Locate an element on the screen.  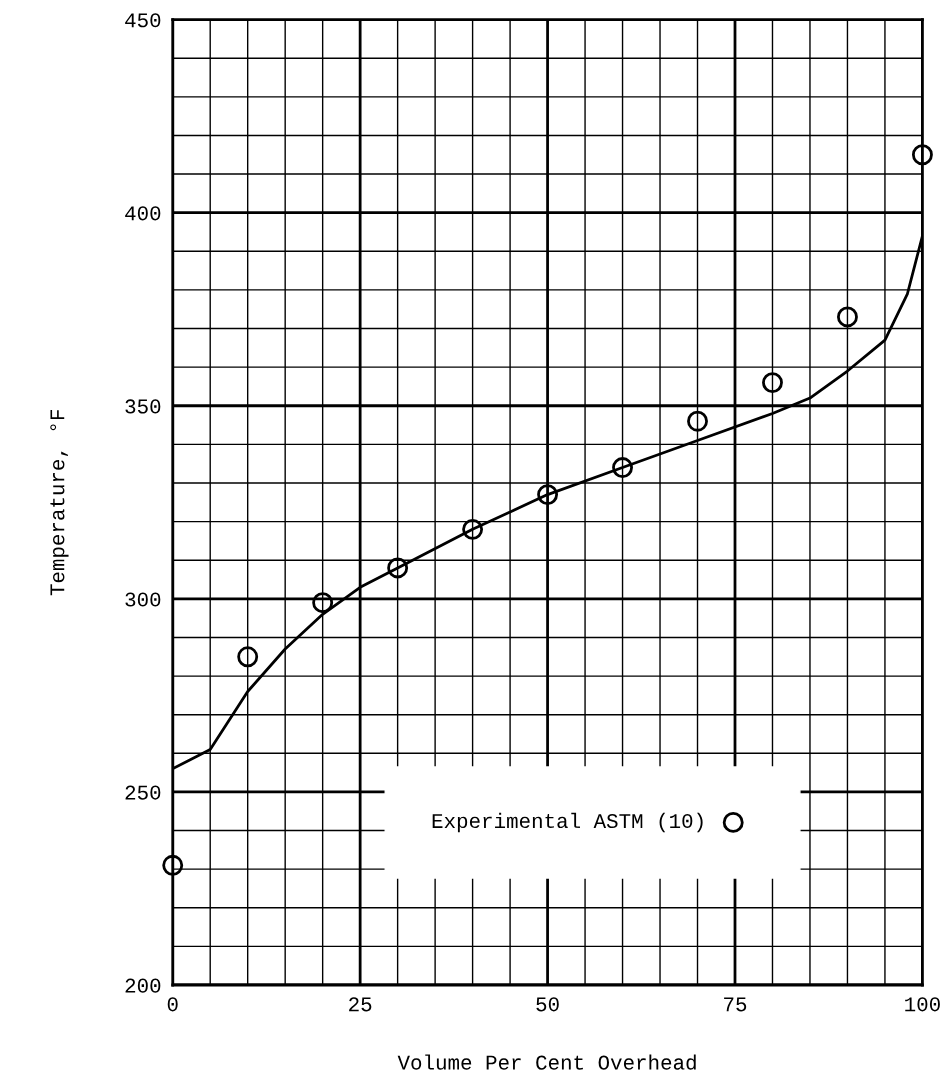
x-axis-title: Volume Per Cent Overhead is located at coordinates (546, 1062).